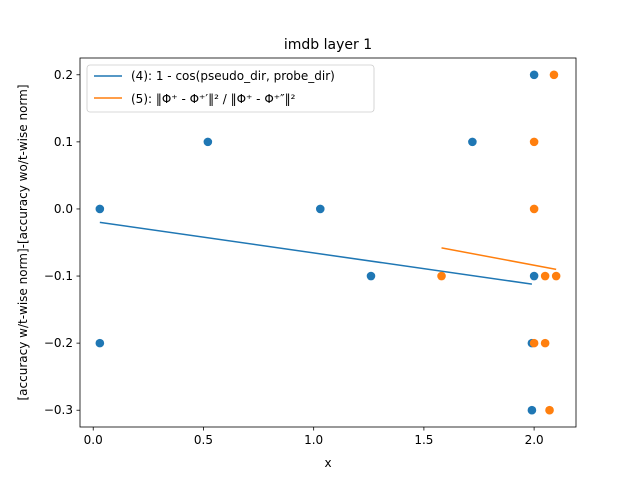 The width and height of the screenshot is (640, 480). Describe the element at coordinates (58, 410) in the screenshot. I see `y-tick-label: −0.3` at that location.